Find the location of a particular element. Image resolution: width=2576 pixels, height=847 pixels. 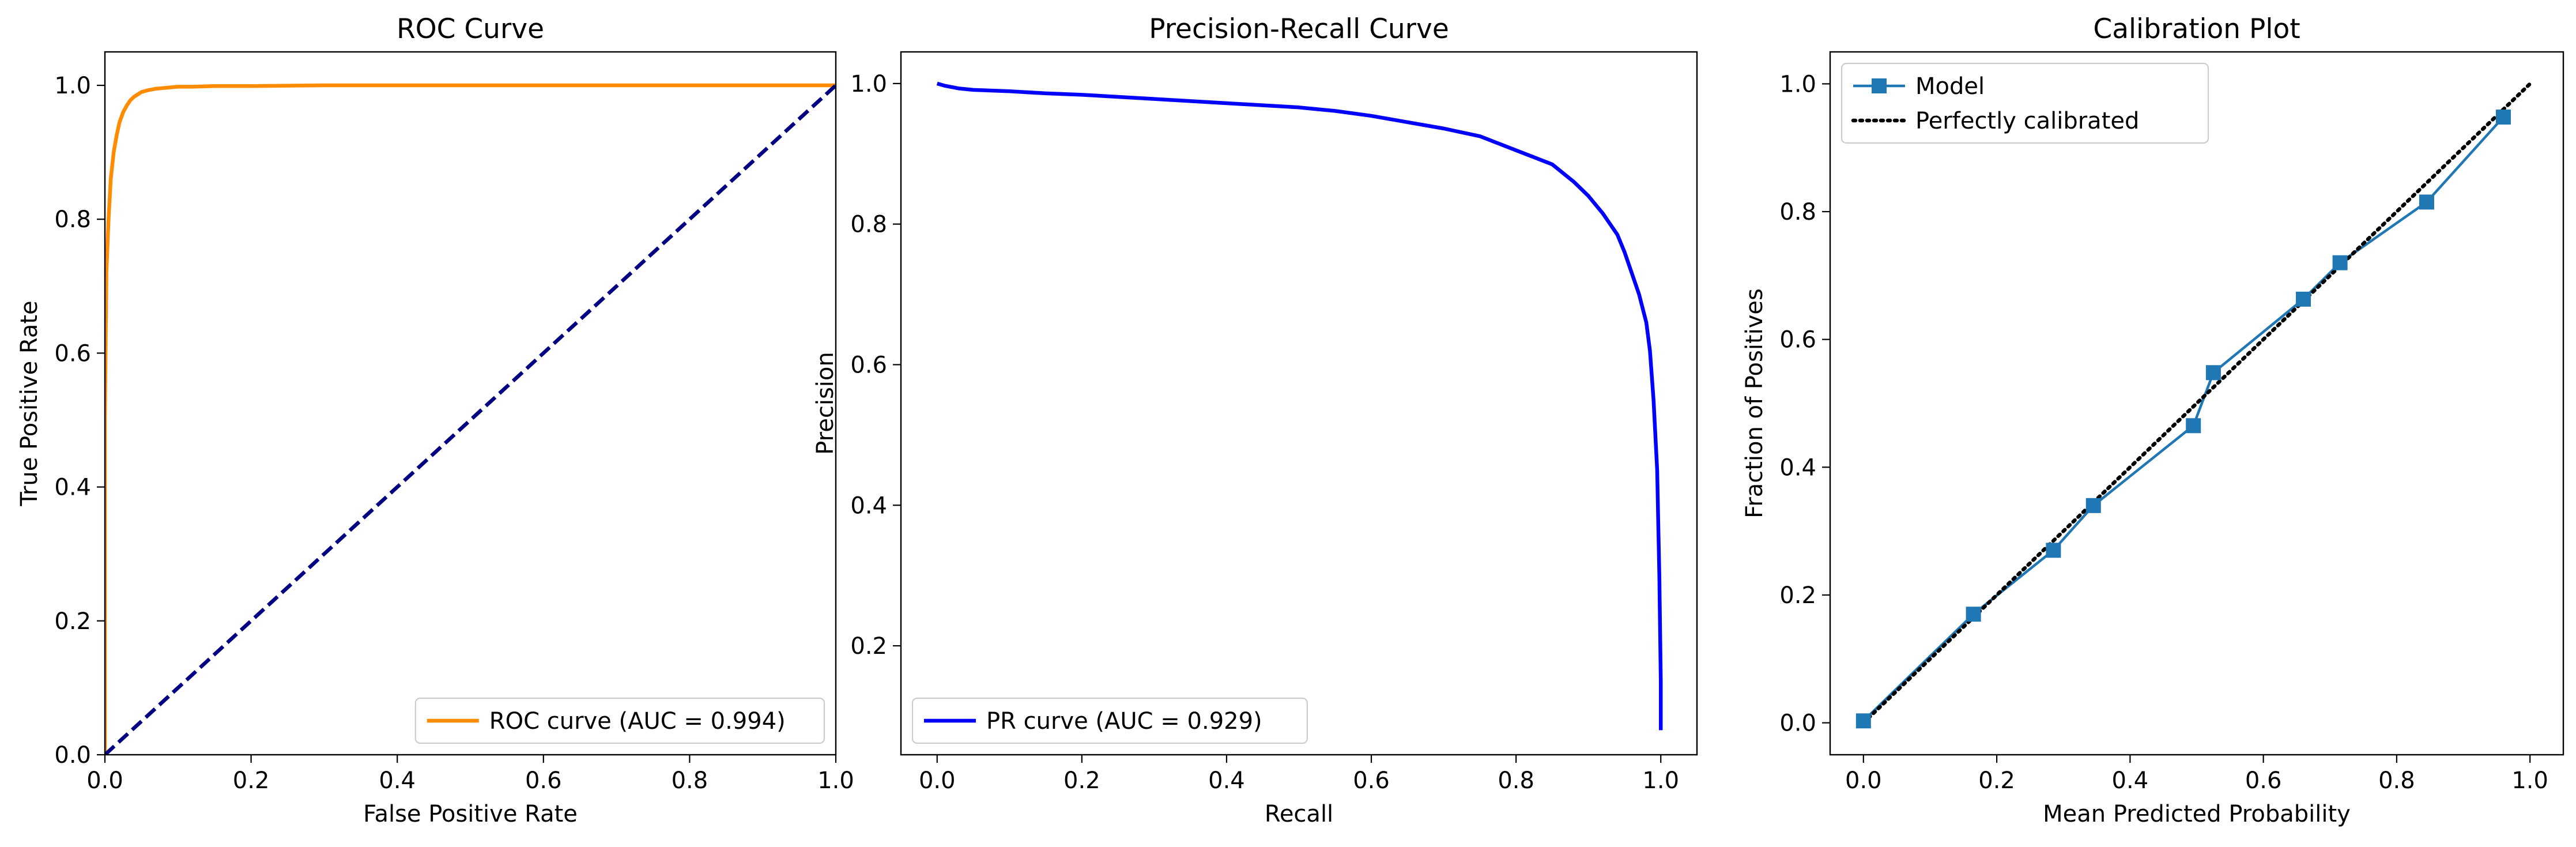

legend: ROC curve (AUC = 0.994) is located at coordinates (619, 720).